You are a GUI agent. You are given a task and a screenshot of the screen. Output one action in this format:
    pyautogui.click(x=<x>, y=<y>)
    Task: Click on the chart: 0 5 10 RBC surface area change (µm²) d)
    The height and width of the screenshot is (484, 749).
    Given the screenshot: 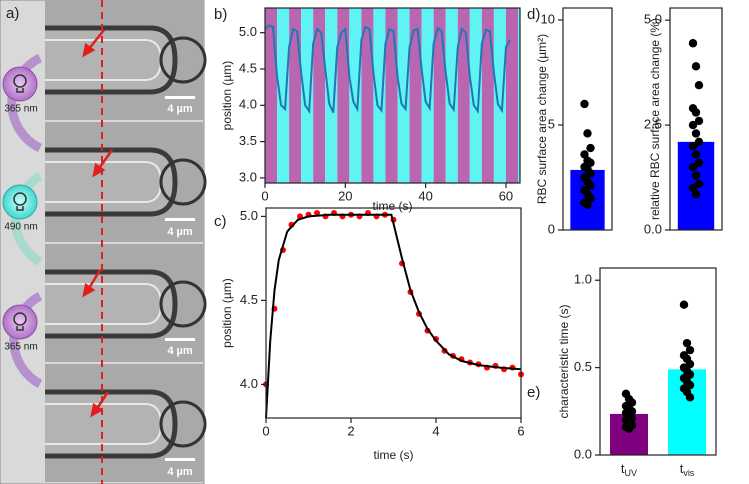 What is the action you would take?
    pyautogui.click(x=570, y=121)
    